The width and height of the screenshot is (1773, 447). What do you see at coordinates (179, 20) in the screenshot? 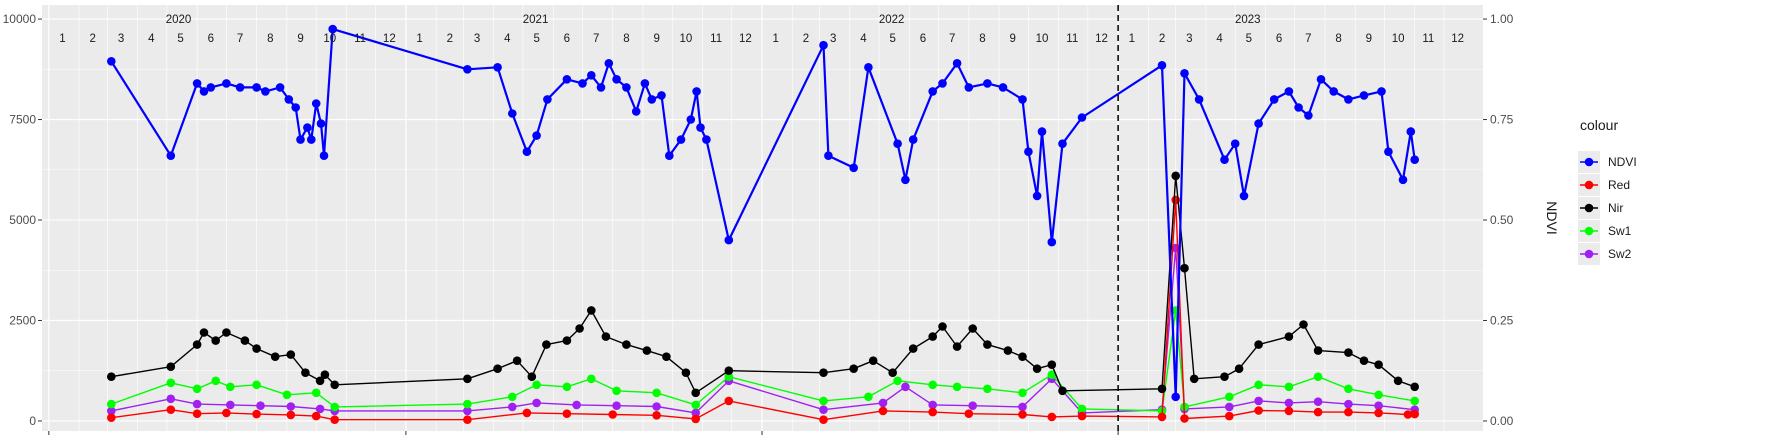
I see `year-label: 2020` at bounding box center [179, 20].